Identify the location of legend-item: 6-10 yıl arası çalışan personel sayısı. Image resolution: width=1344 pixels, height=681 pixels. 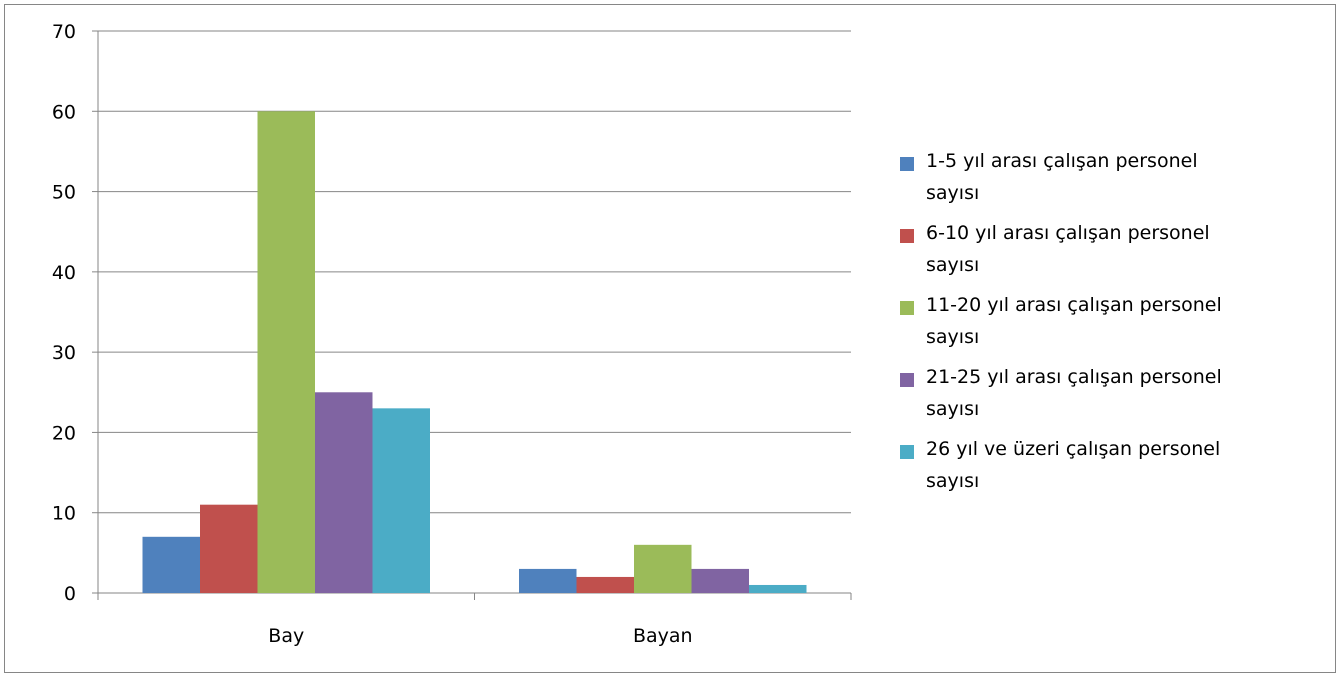
(1115, 249).